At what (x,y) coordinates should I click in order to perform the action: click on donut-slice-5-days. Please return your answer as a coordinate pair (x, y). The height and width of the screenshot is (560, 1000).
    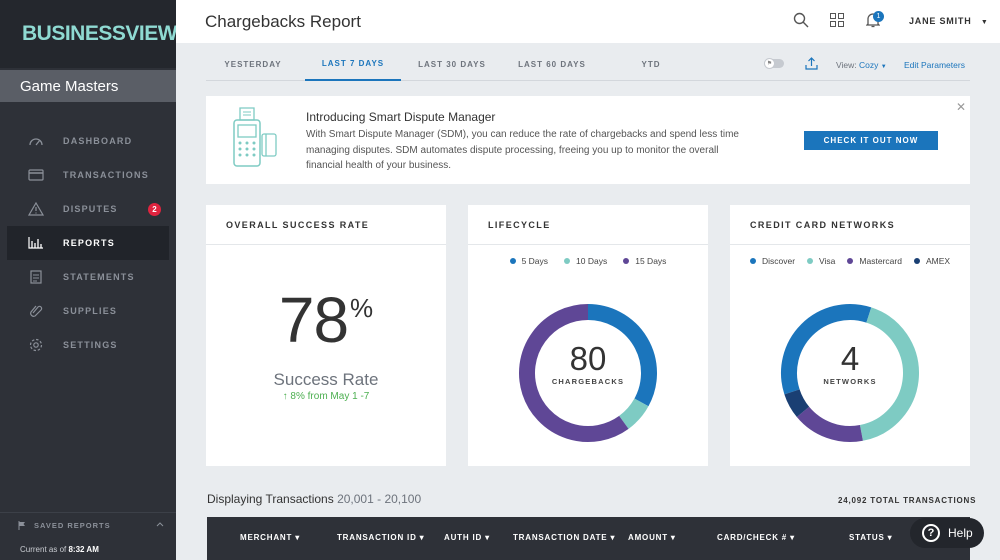
    Looking at the image, I should click on (622, 355).